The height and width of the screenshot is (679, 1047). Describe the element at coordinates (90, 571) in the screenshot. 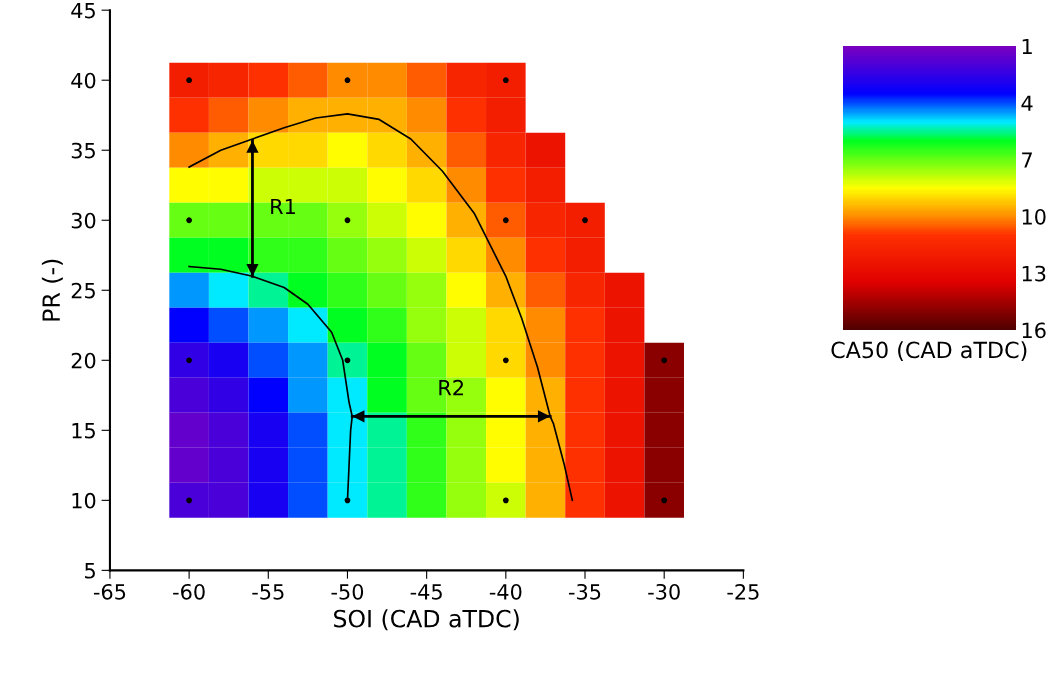

I see `y-tick-label: 5` at that location.